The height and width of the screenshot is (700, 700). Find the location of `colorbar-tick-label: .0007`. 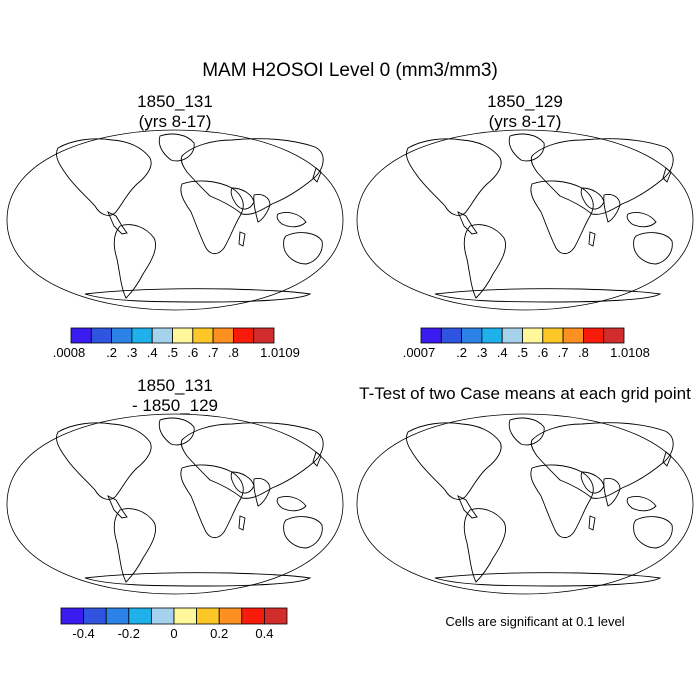

colorbar-tick-label: .0007 is located at coordinates (419, 352).